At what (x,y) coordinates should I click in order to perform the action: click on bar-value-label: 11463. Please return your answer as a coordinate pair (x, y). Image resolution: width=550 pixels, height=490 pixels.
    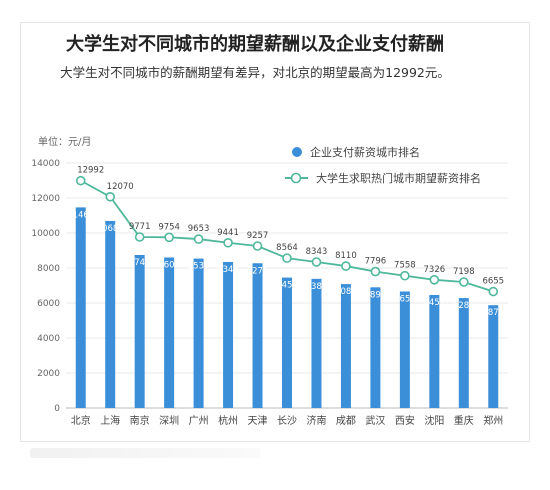
    Looking at the image, I should click on (80, 215).